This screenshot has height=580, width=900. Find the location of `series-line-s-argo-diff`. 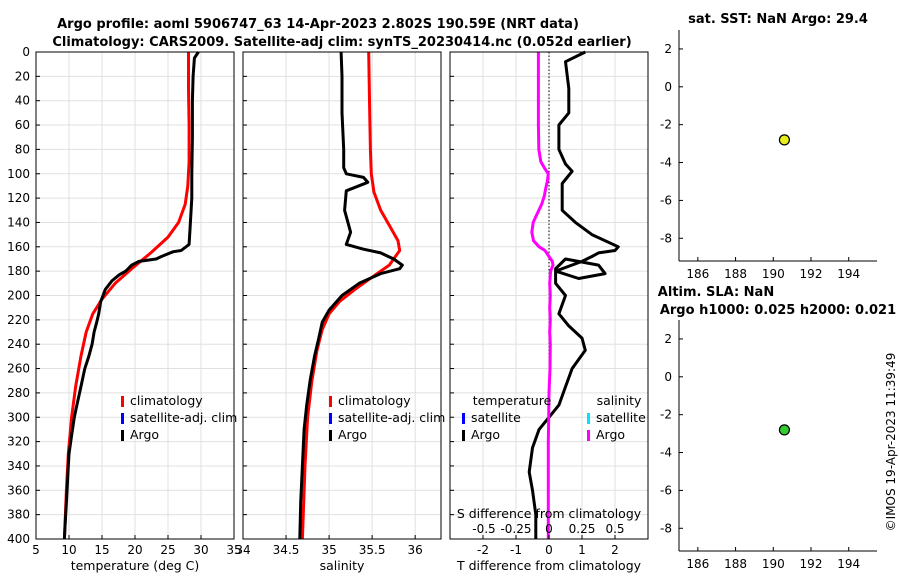

series-line-s-argo-diff is located at coordinates (542, 295).